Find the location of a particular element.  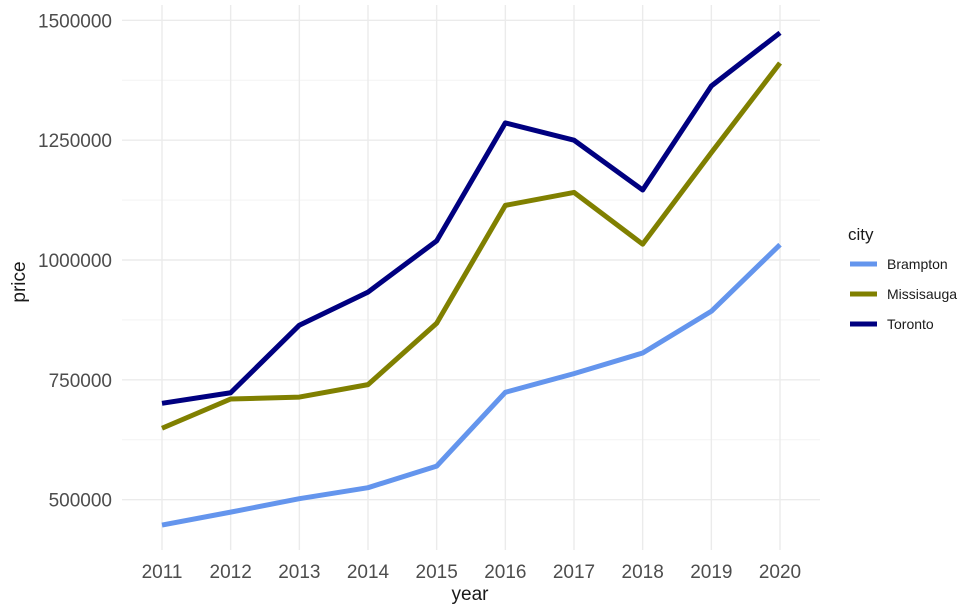

x-tick-label: 2012 is located at coordinates (231, 572).